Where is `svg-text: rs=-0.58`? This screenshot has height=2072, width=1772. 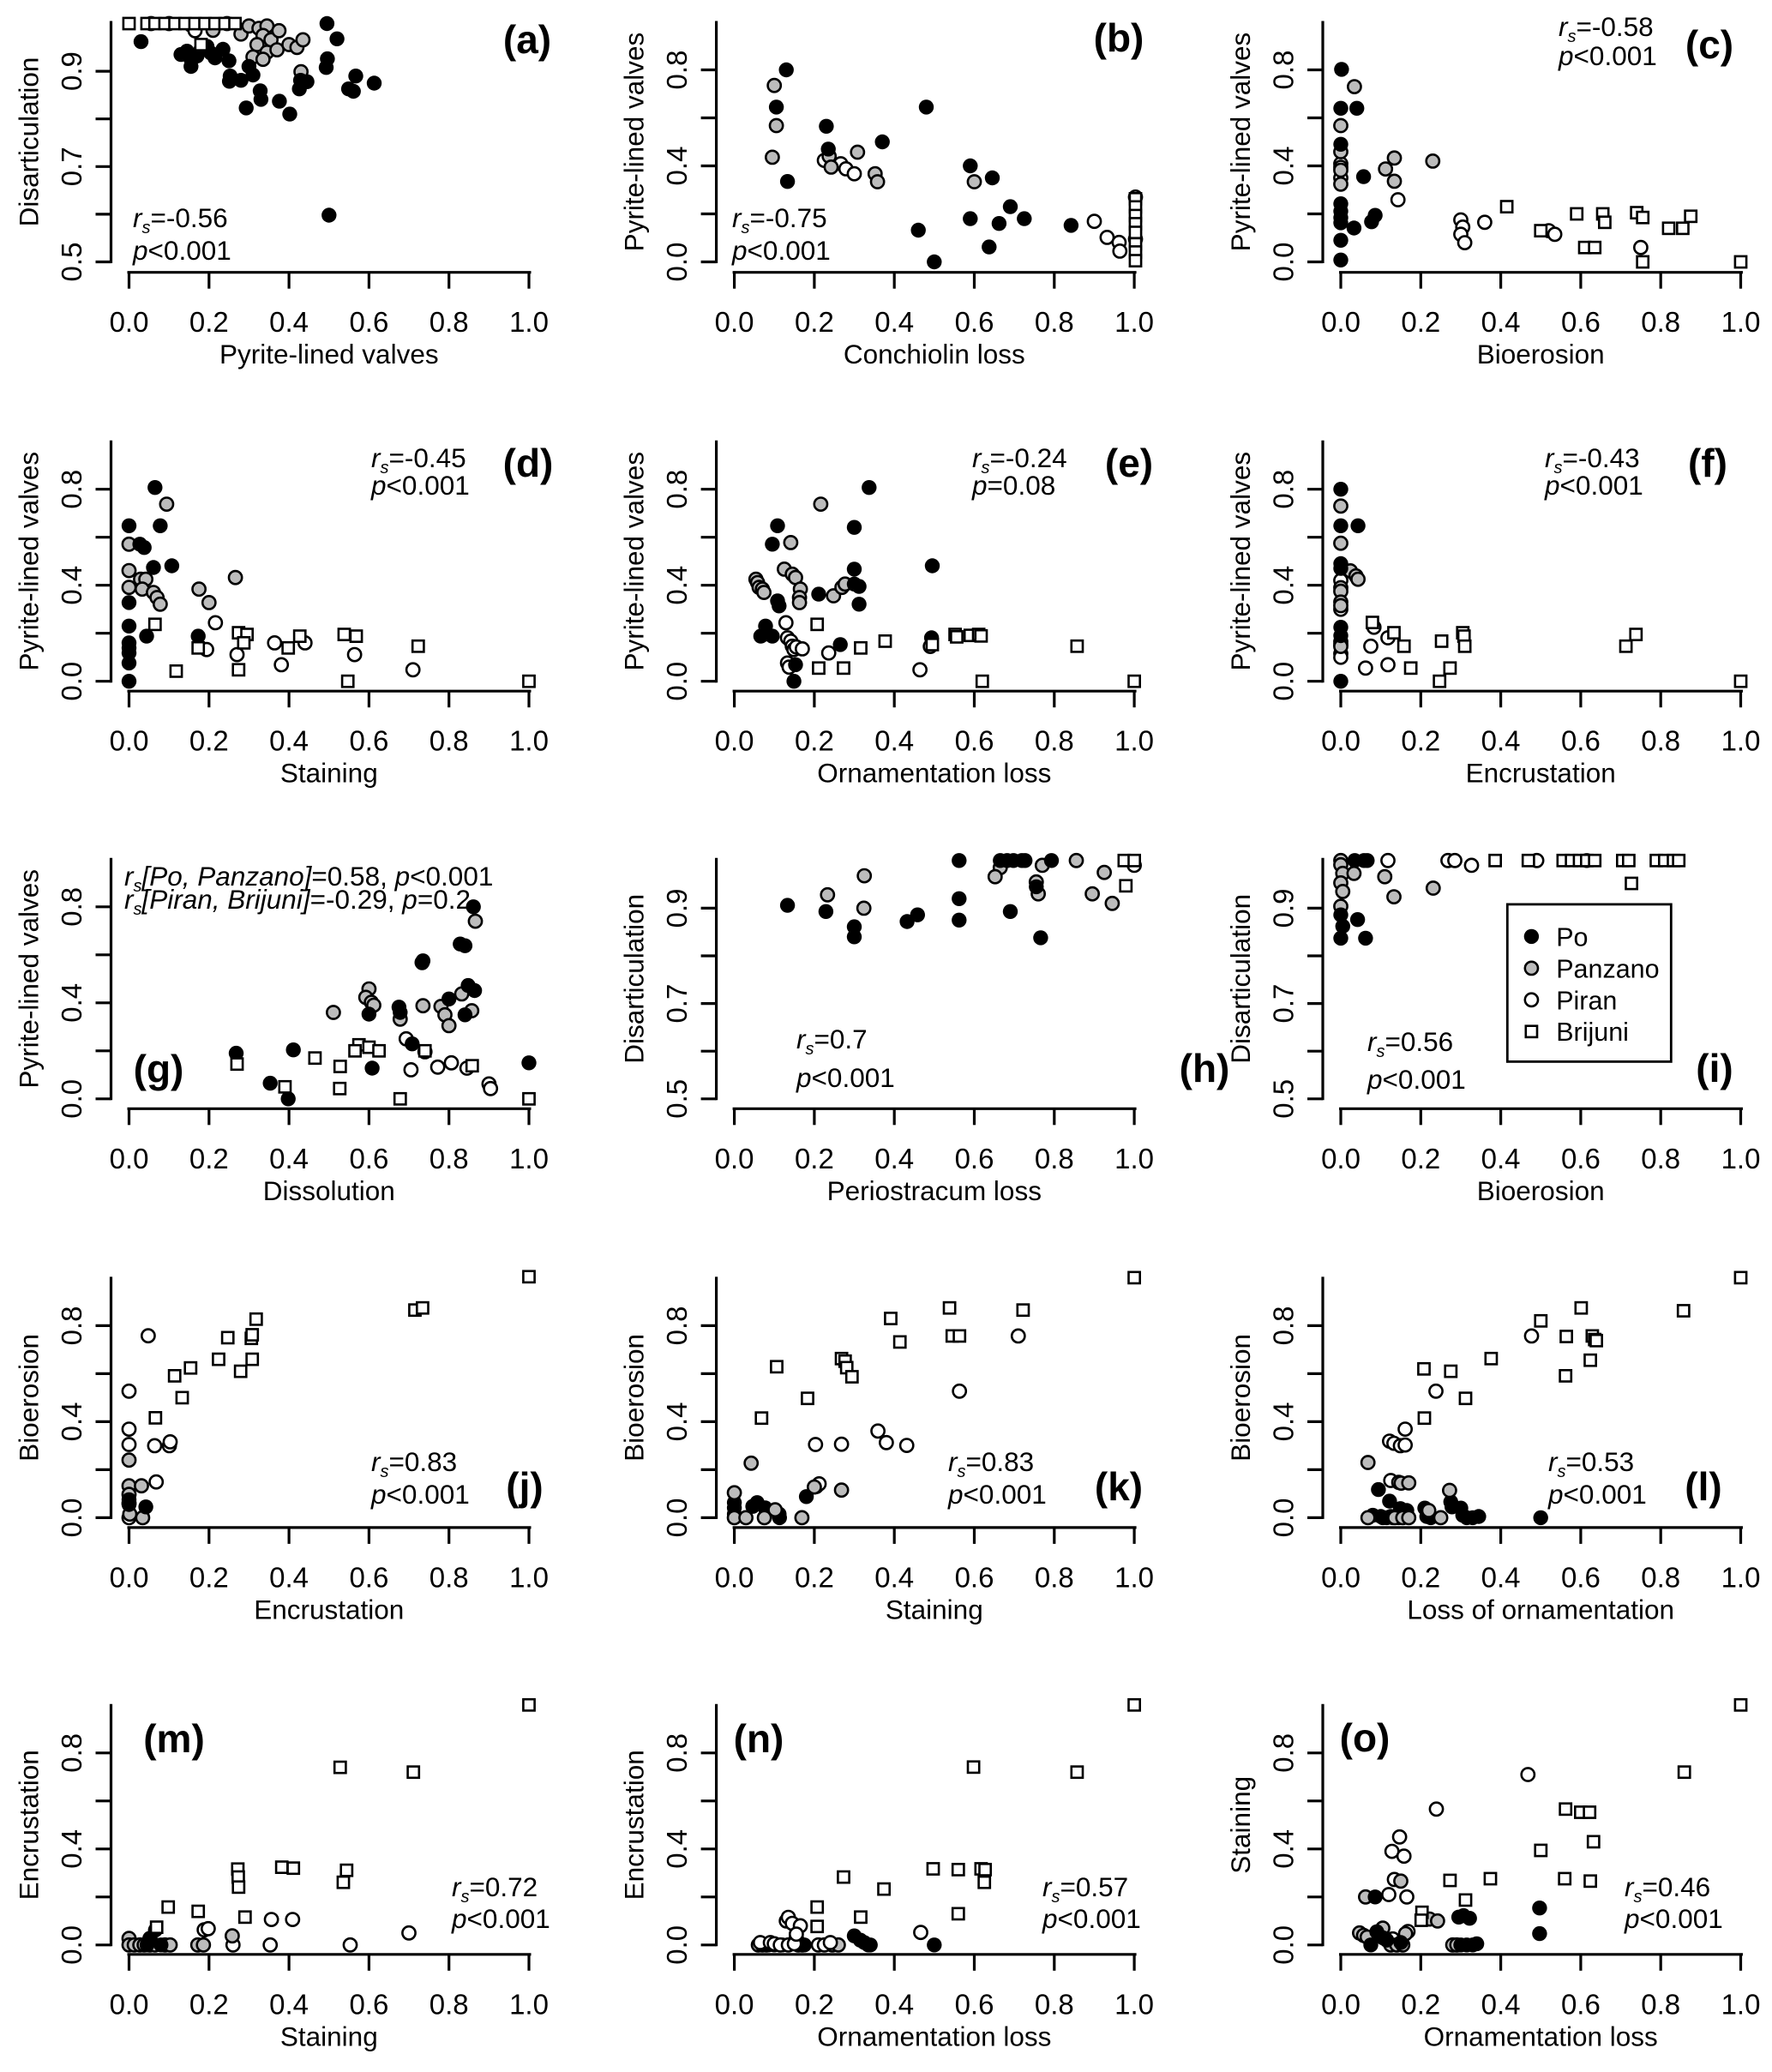 svg-text: rs=-0.58 is located at coordinates (1606, 28).